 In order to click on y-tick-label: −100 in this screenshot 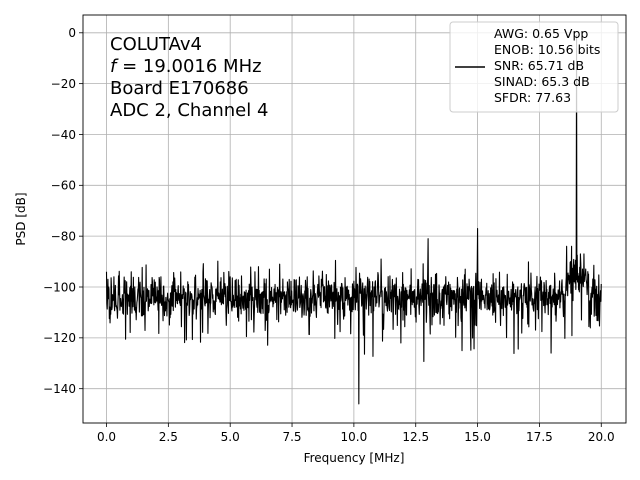, I will do `click(59, 287)`.